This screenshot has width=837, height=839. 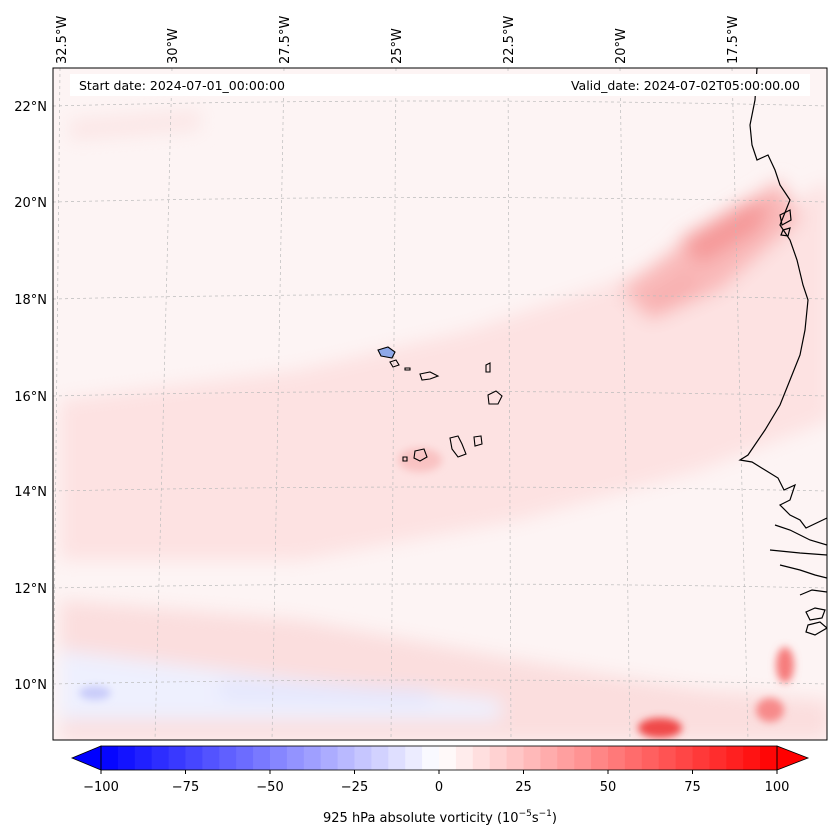 What do you see at coordinates (608, 787) in the screenshot?
I see `colorbar-tick-label: 50` at bounding box center [608, 787].